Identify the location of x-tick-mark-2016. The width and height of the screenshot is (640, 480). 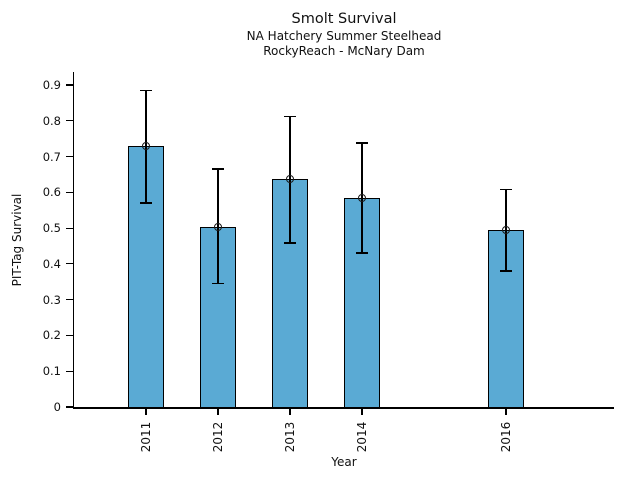
(506, 411).